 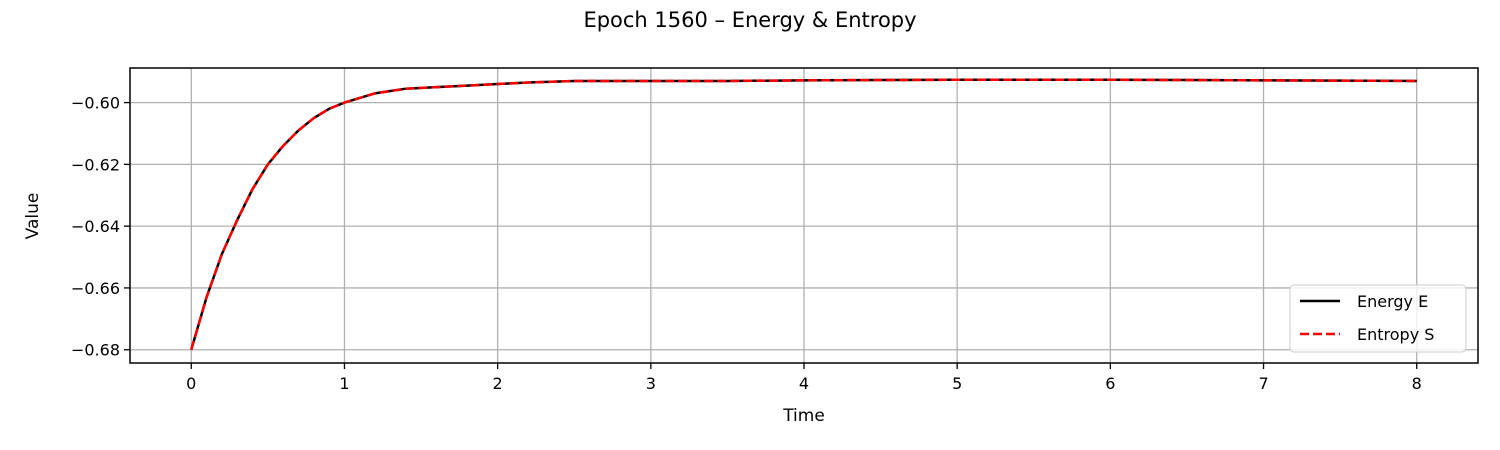 What do you see at coordinates (1392, 301) in the screenshot?
I see `legend-label-energy: Energy E` at bounding box center [1392, 301].